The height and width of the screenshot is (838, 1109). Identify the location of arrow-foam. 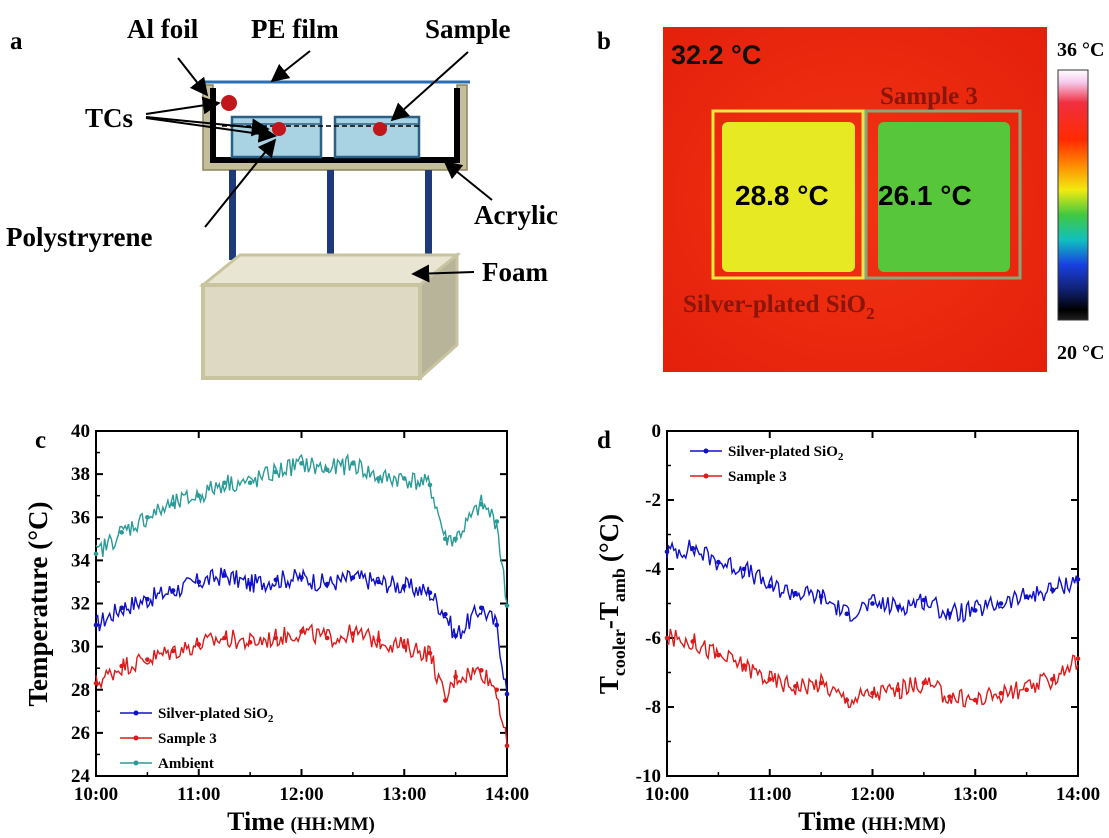
(443, 273).